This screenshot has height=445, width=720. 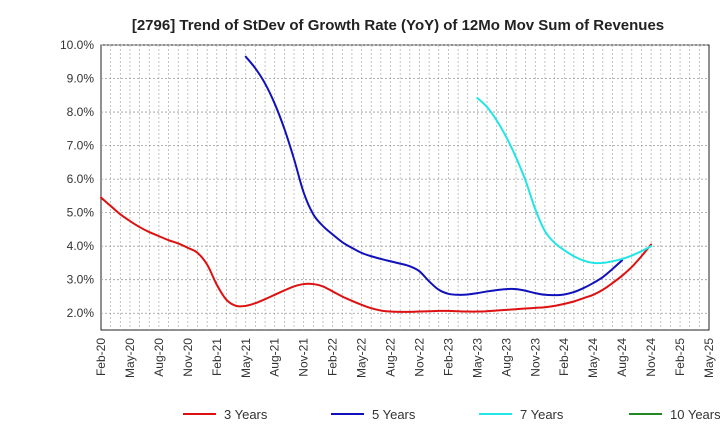 I want to click on x-tick-label-17: May-24, so click(x=593, y=358).